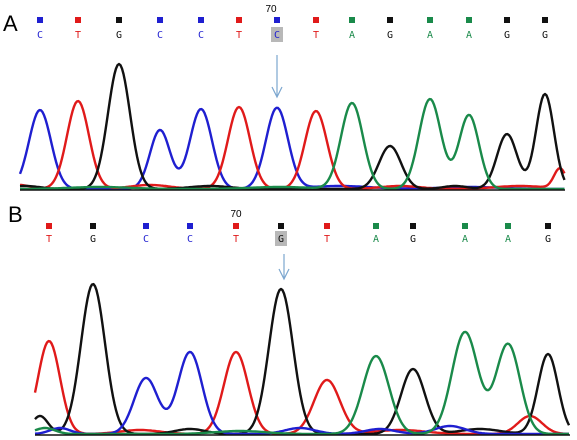  What do you see at coordinates (277, 77) in the screenshot?
I see `panel-a-arrow` at bounding box center [277, 77].